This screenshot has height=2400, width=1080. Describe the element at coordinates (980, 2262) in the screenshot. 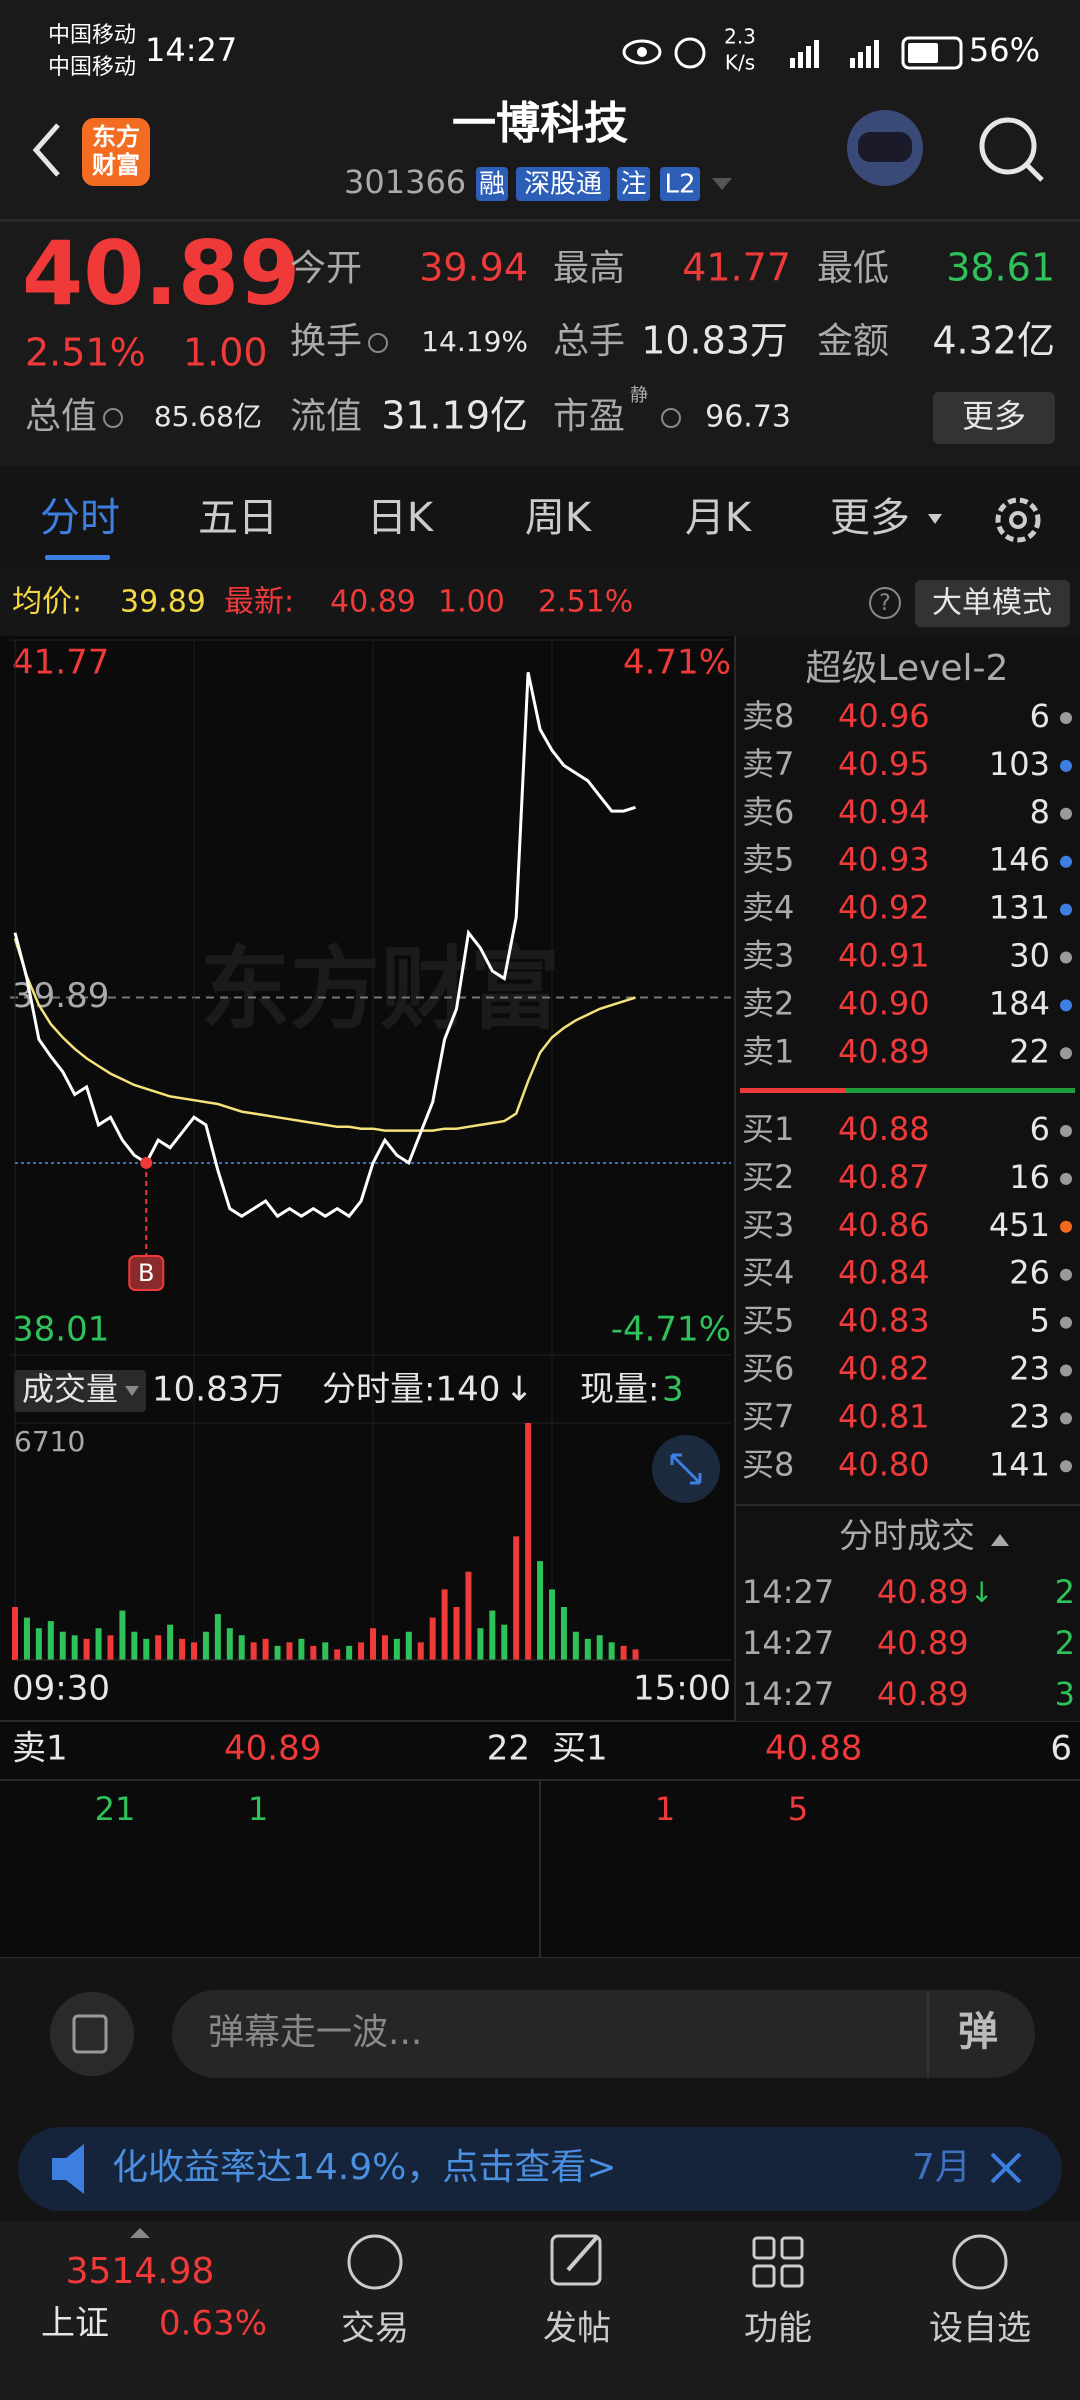

I see `watchlist-icon` at that location.